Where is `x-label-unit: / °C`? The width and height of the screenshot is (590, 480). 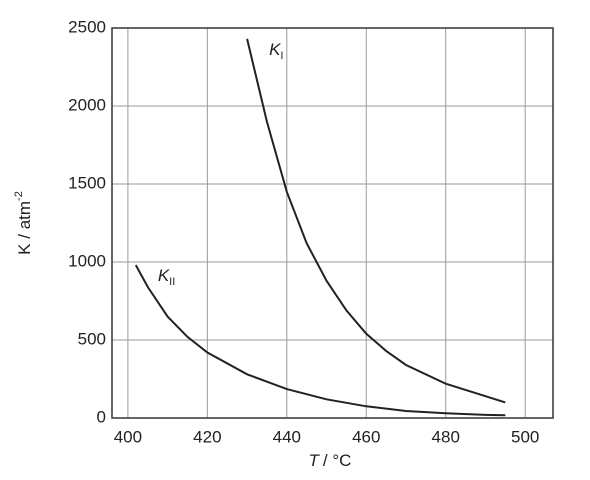 x-label-unit: / °C is located at coordinates (337, 460).